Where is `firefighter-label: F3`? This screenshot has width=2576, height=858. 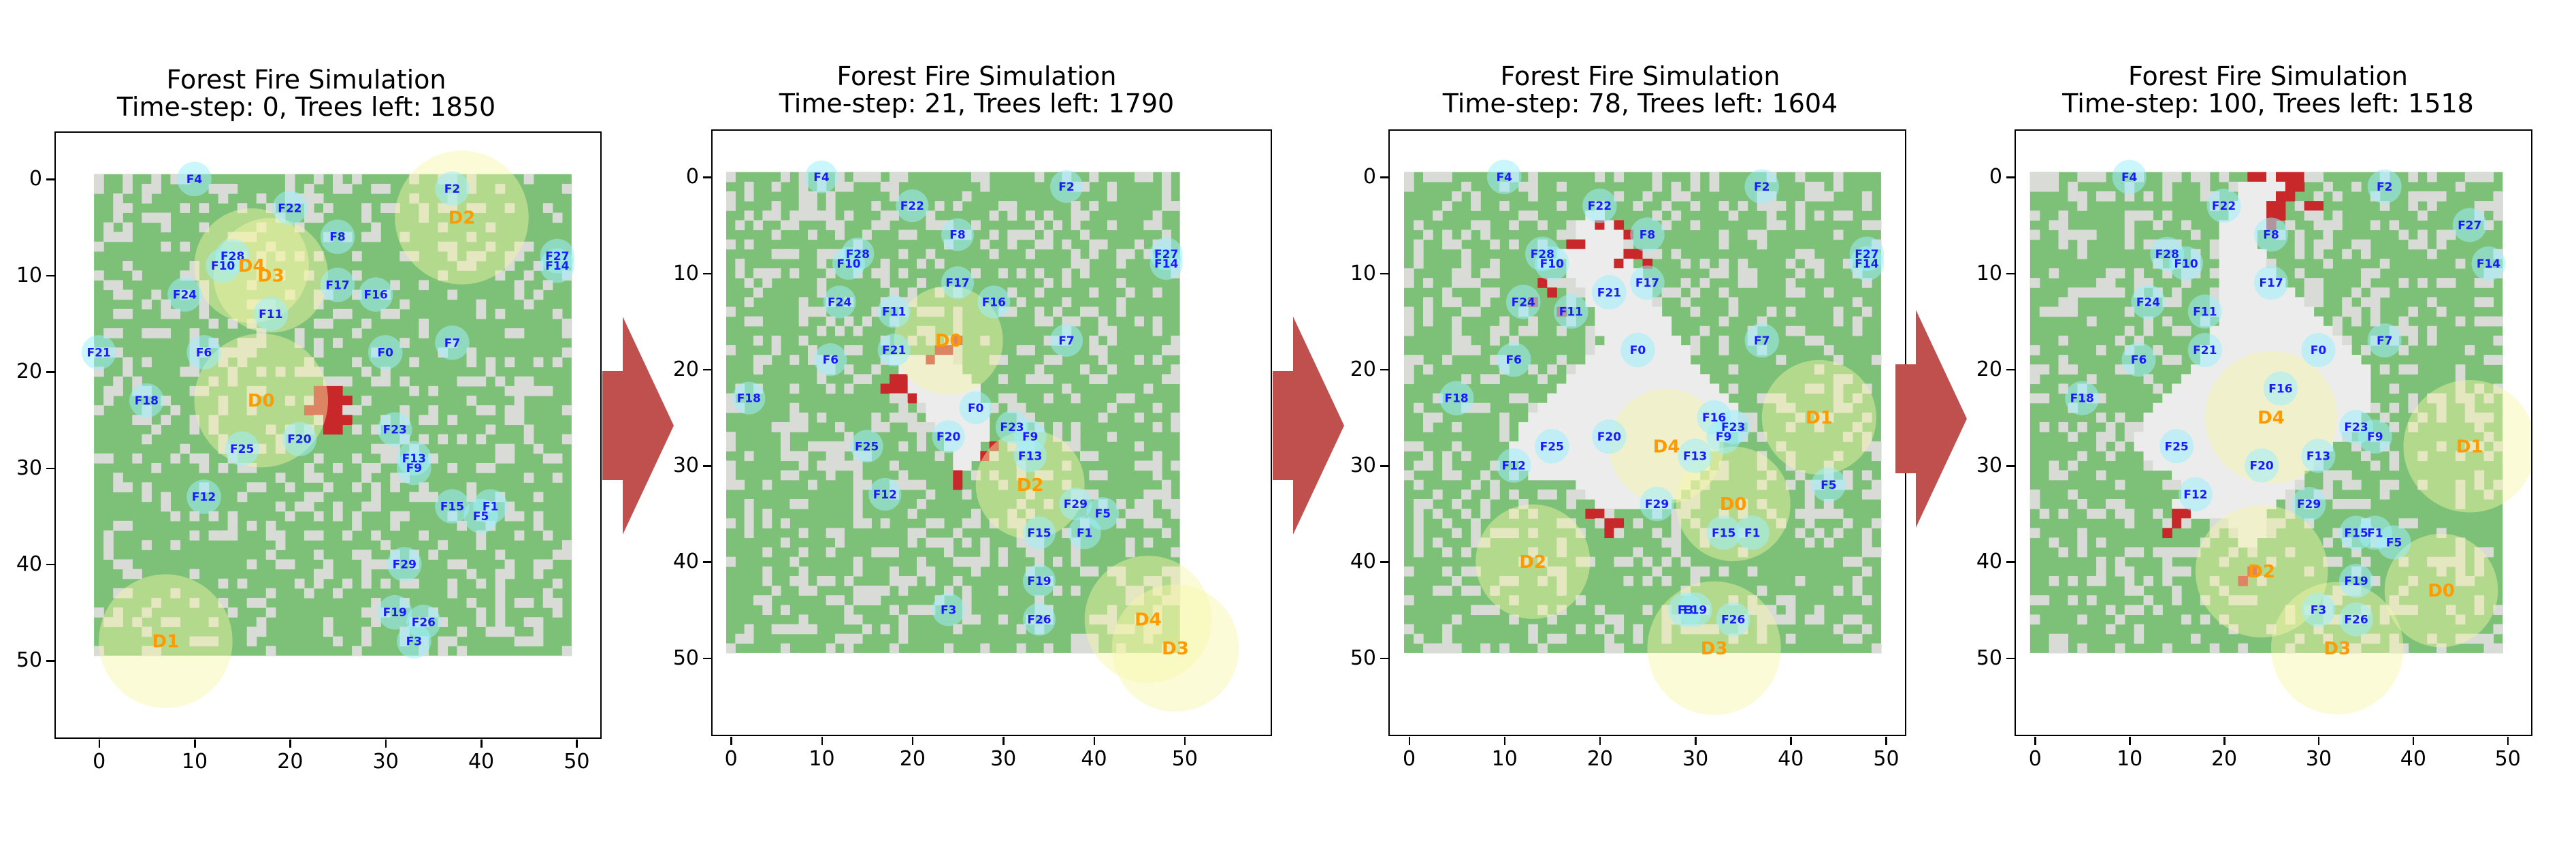 firefighter-label: F3 is located at coordinates (2318, 610).